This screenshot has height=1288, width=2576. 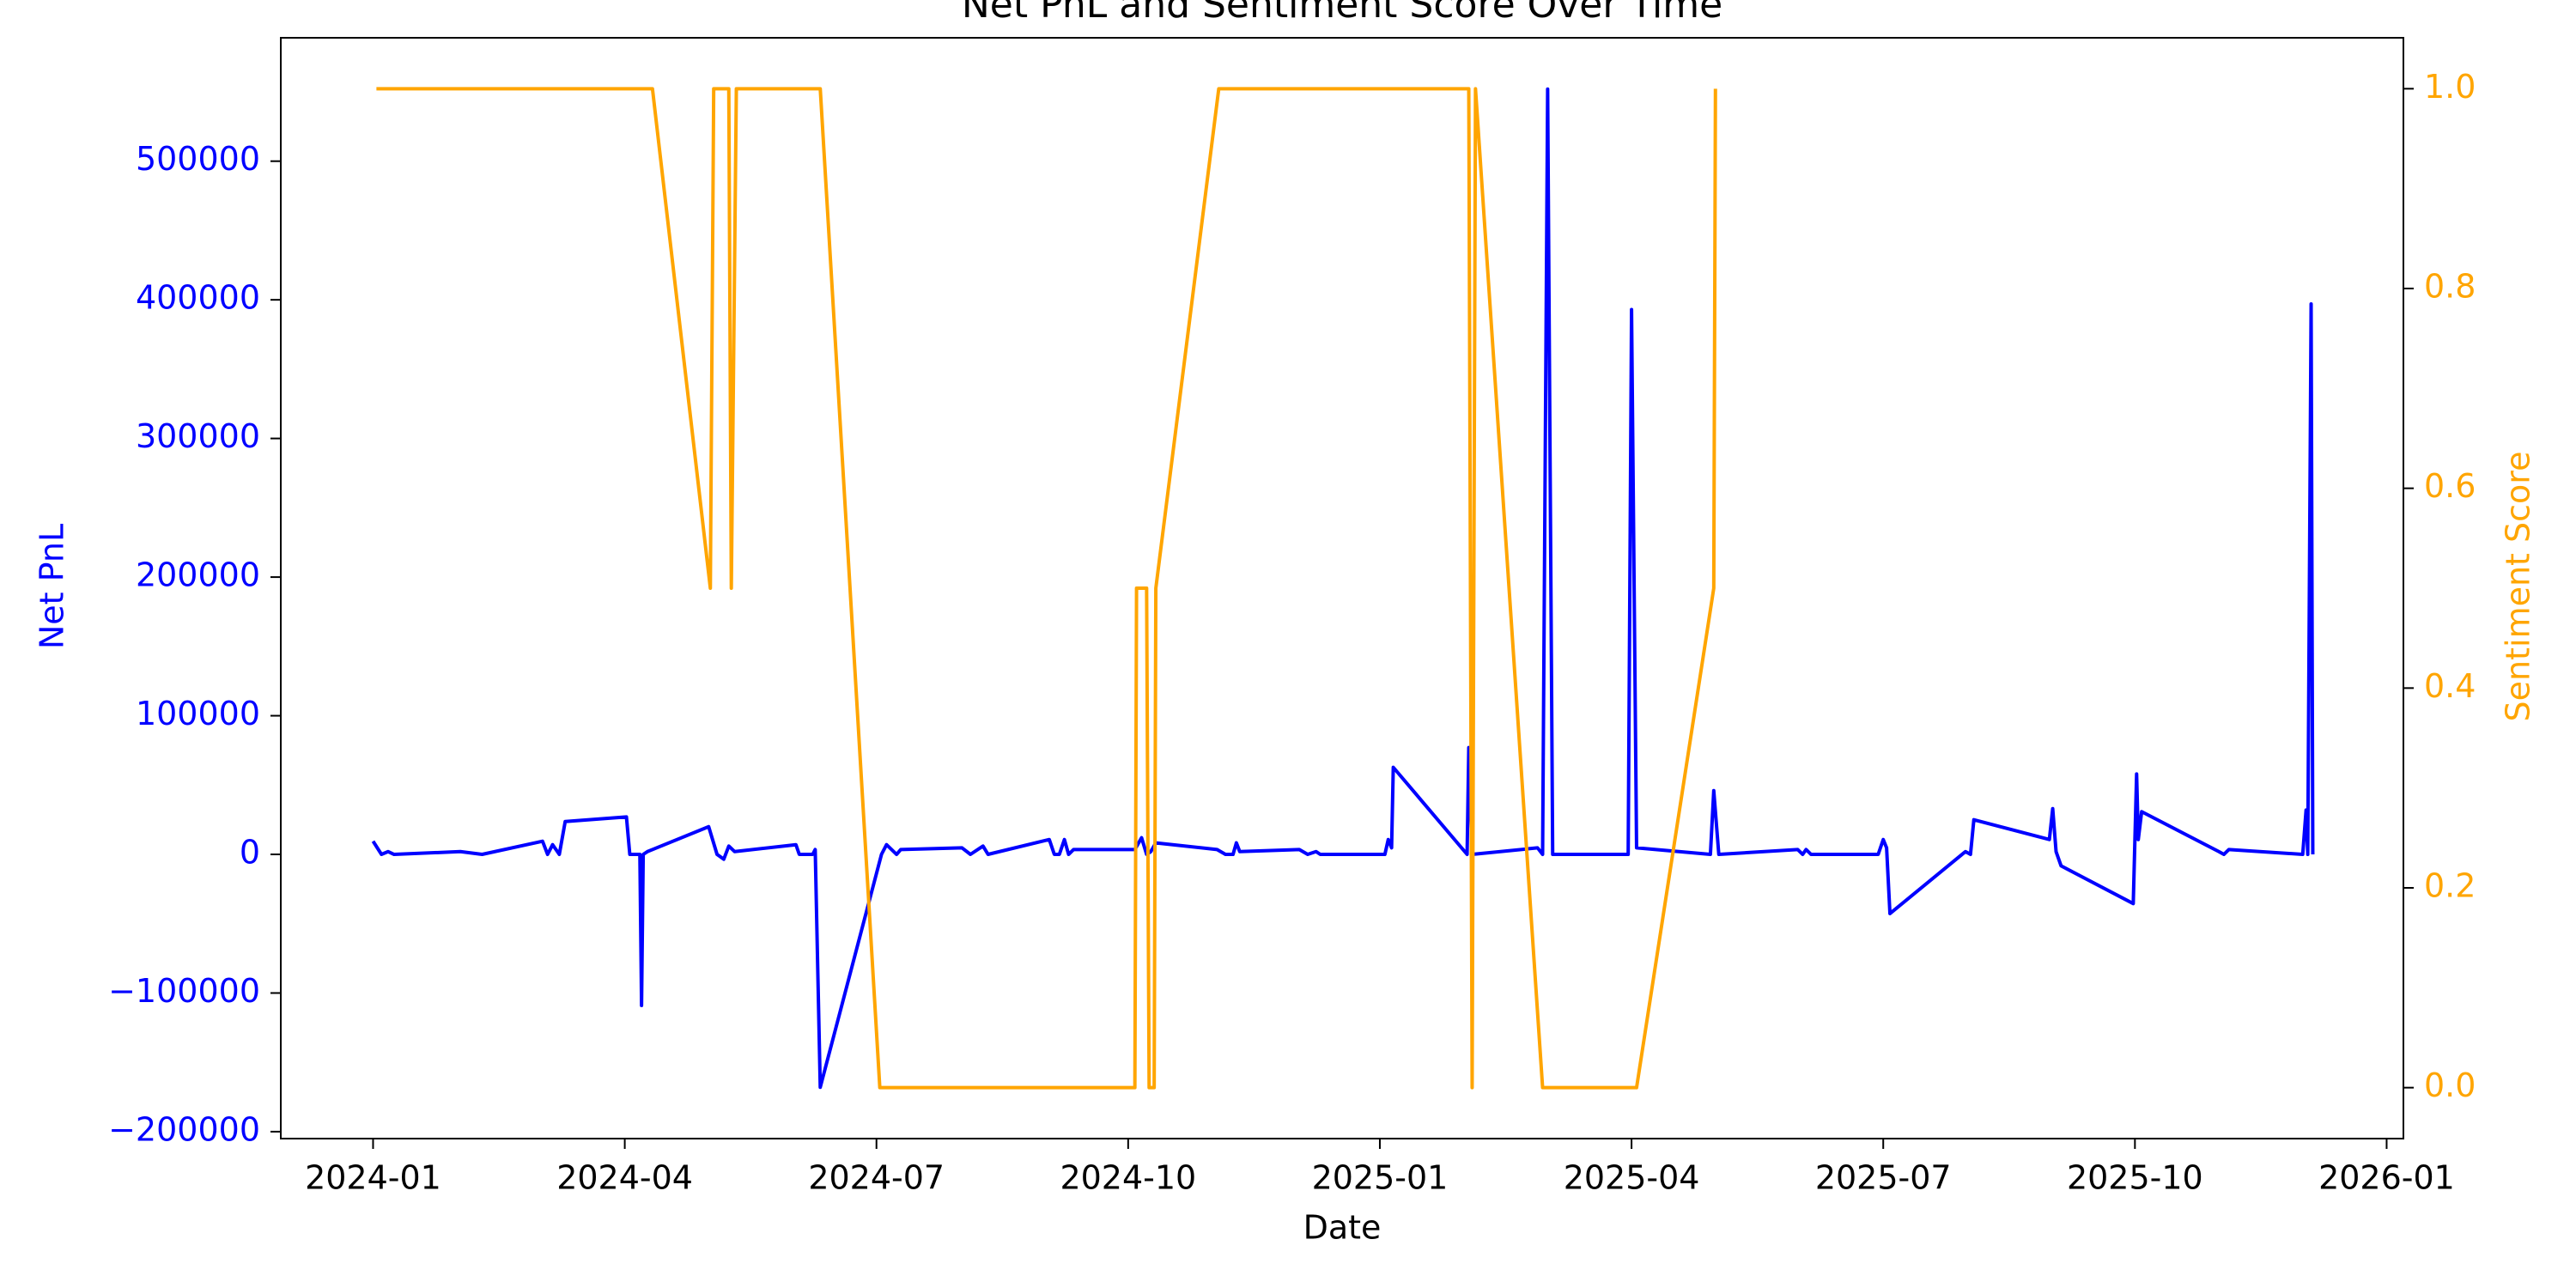 What do you see at coordinates (373, 1178) in the screenshot?
I see `x-tick-label: 2024-01` at bounding box center [373, 1178].